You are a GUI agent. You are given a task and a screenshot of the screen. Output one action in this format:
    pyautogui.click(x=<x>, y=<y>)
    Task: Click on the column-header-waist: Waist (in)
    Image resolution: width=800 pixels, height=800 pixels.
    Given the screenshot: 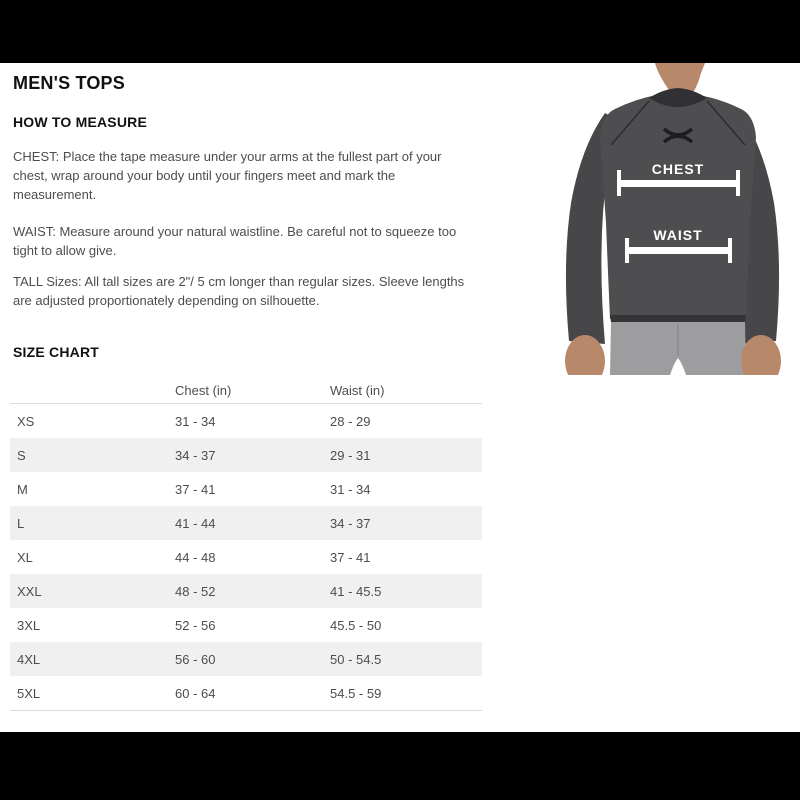 What is the action you would take?
    pyautogui.click(x=406, y=390)
    